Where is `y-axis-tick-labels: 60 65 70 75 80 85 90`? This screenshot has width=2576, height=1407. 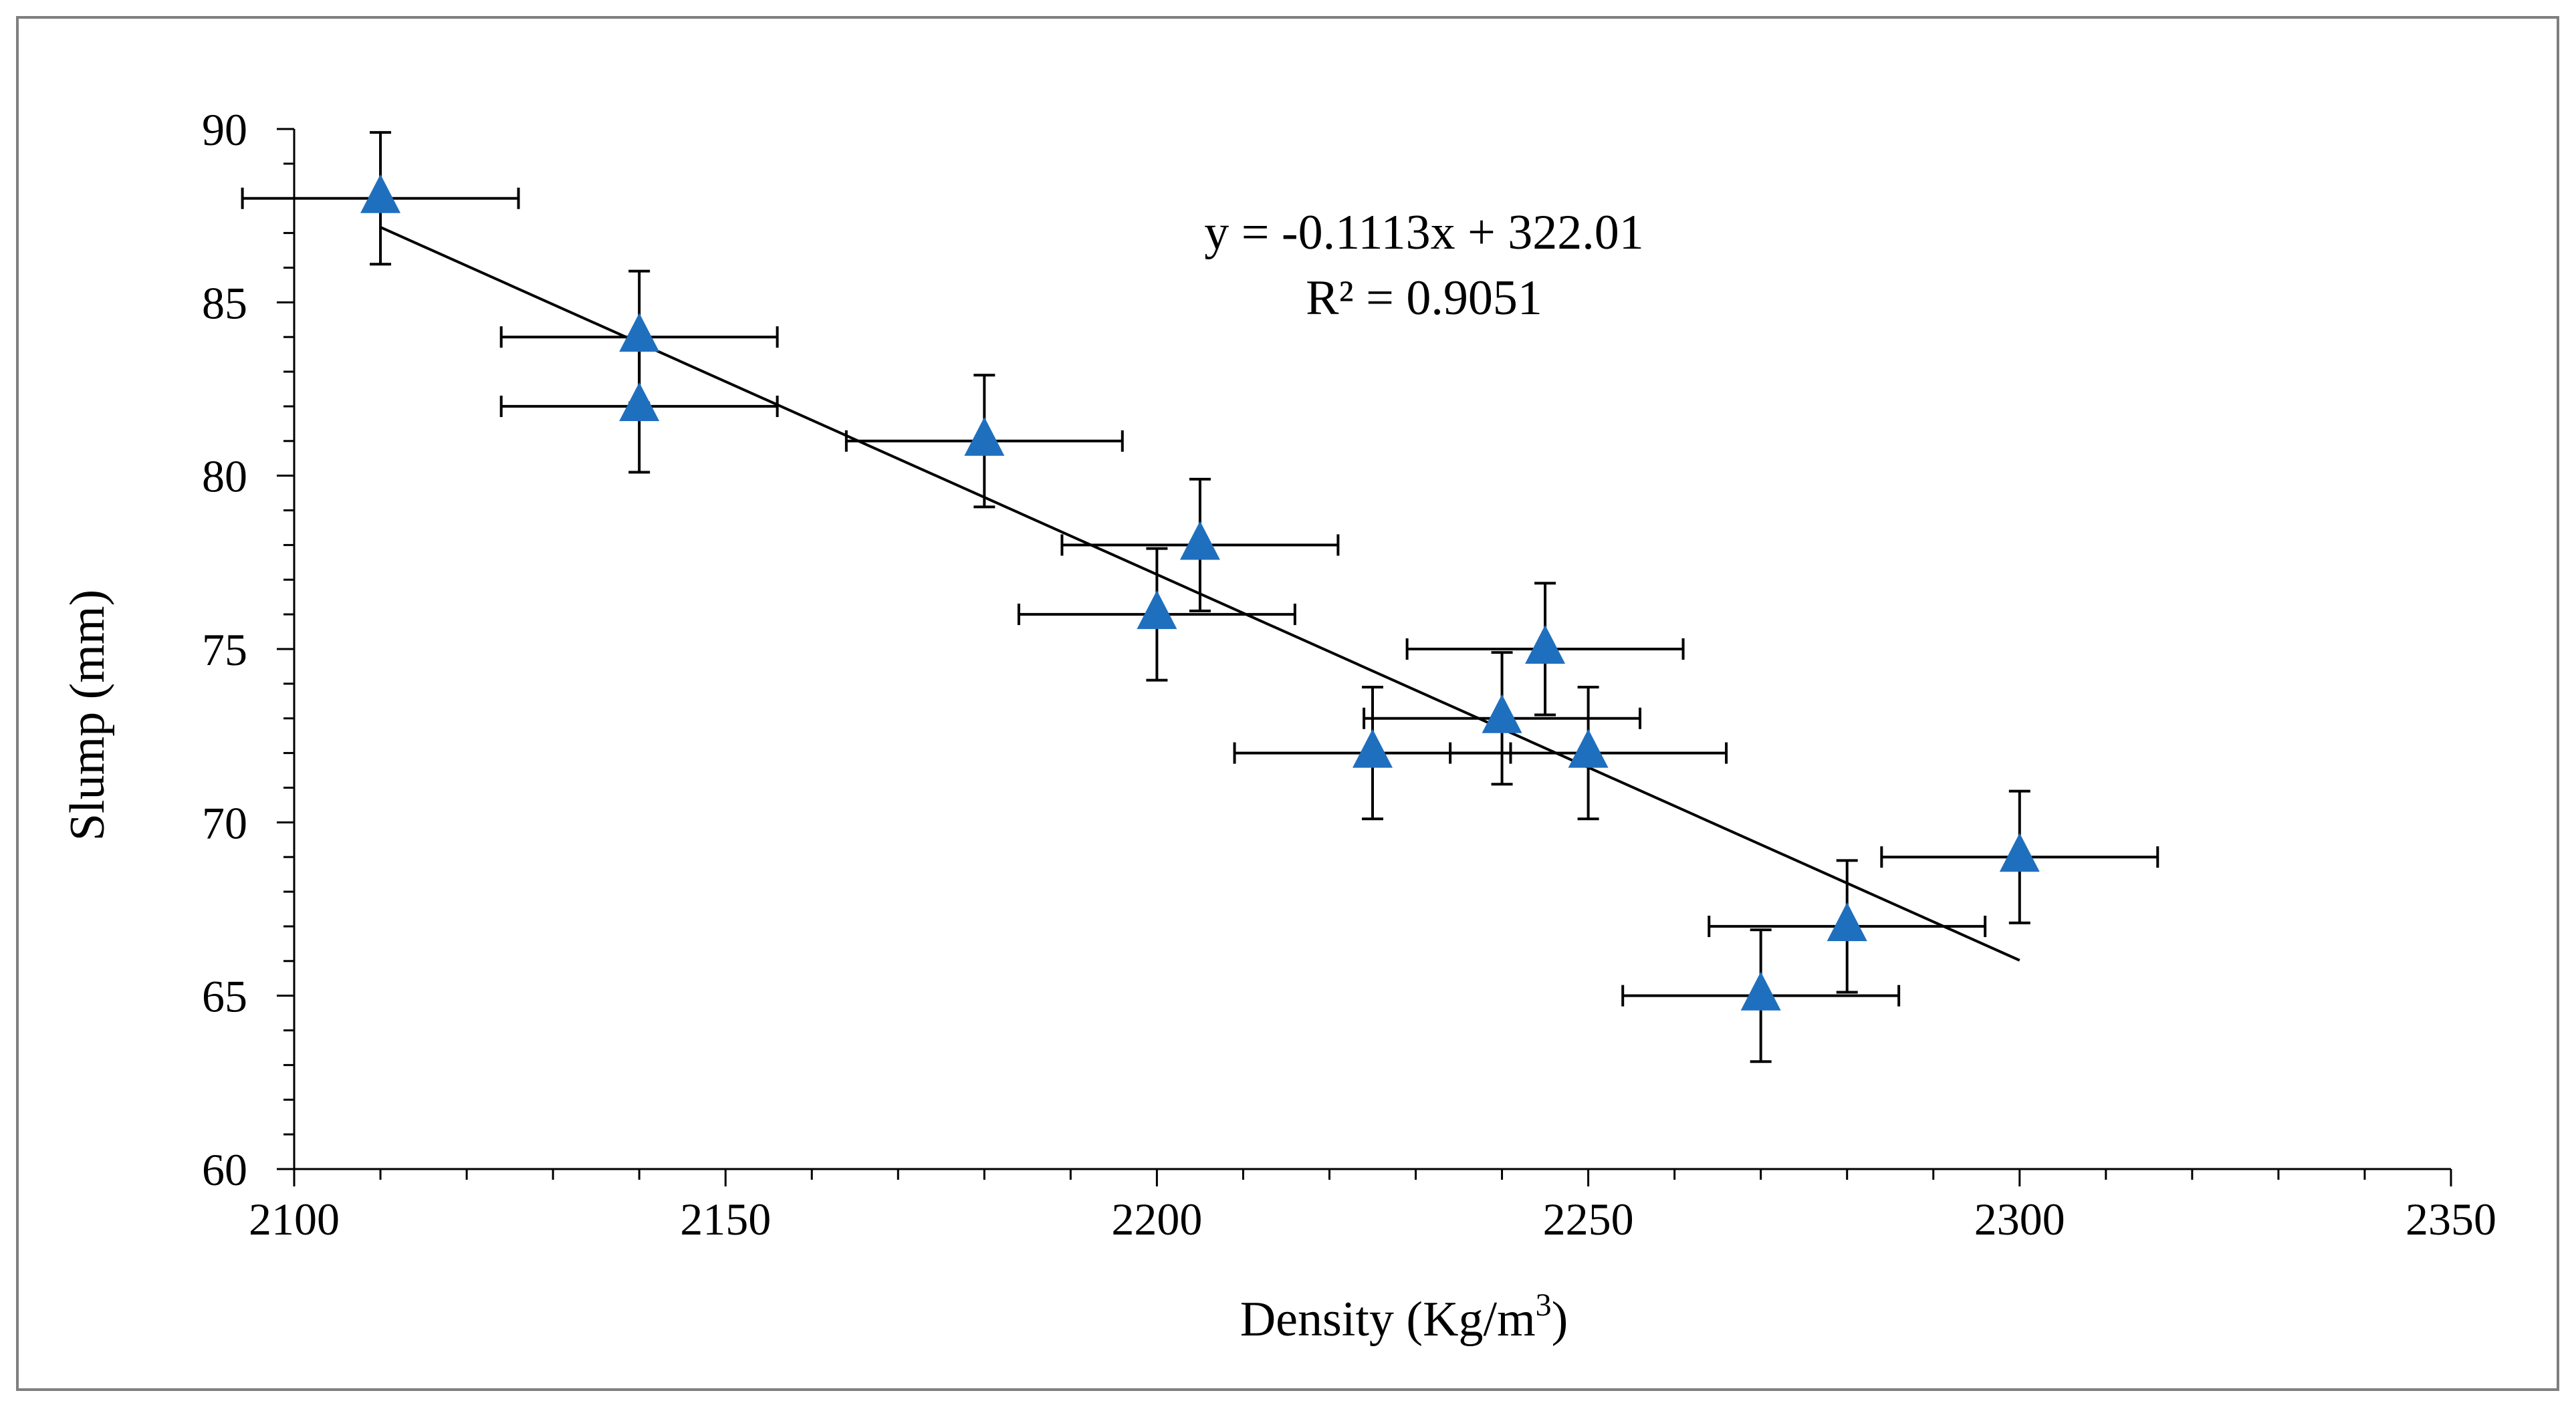 y-axis-tick-labels: 60 65 70 75 80 85 90 is located at coordinates (224, 649).